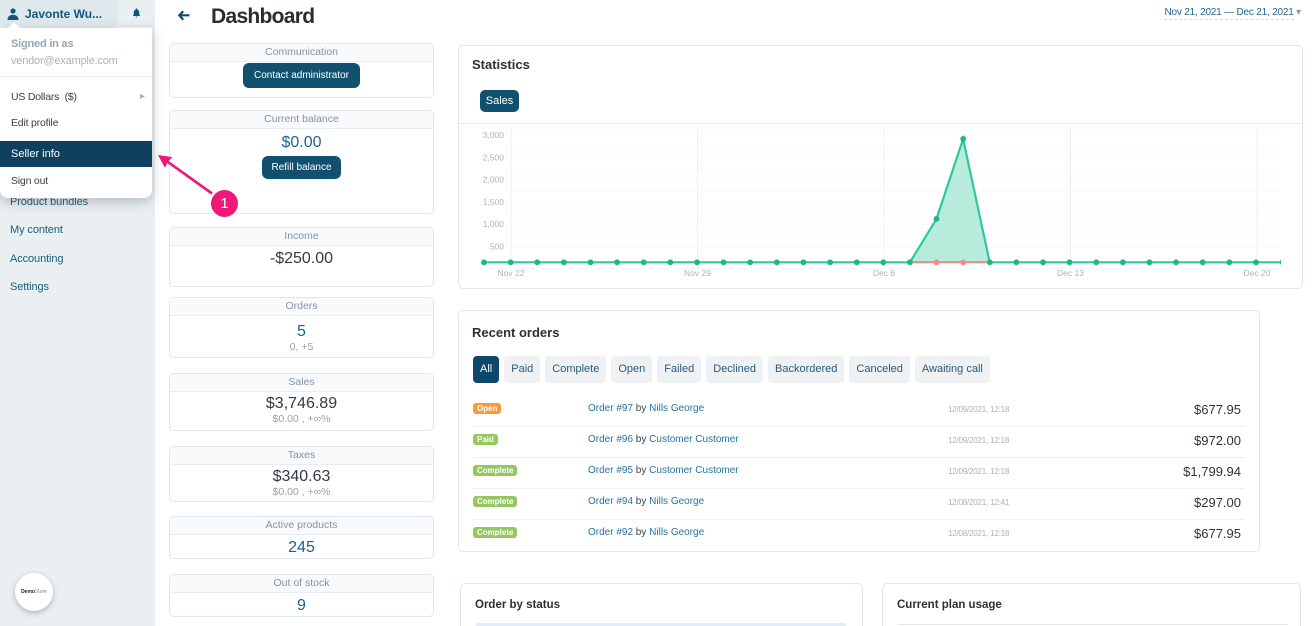 Image resolution: width=1315 pixels, height=626 pixels. What do you see at coordinates (884, 273) in the screenshot?
I see `svg-text: Dec 6` at bounding box center [884, 273].